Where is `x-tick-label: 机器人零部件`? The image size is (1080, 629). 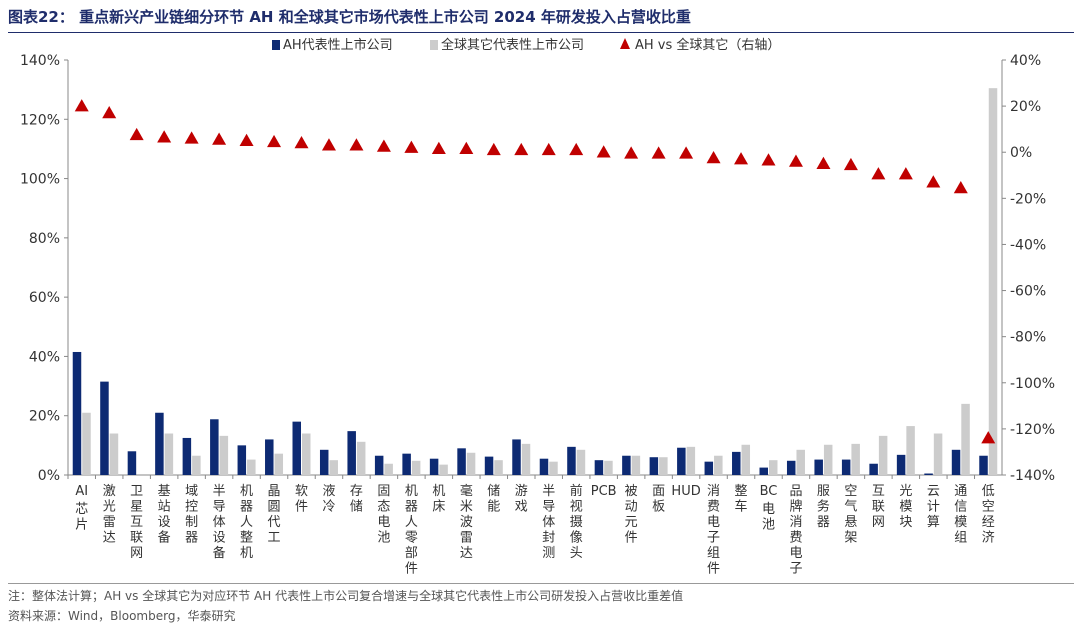
x-tick-label: 机器人零部件 is located at coordinates (411, 530).